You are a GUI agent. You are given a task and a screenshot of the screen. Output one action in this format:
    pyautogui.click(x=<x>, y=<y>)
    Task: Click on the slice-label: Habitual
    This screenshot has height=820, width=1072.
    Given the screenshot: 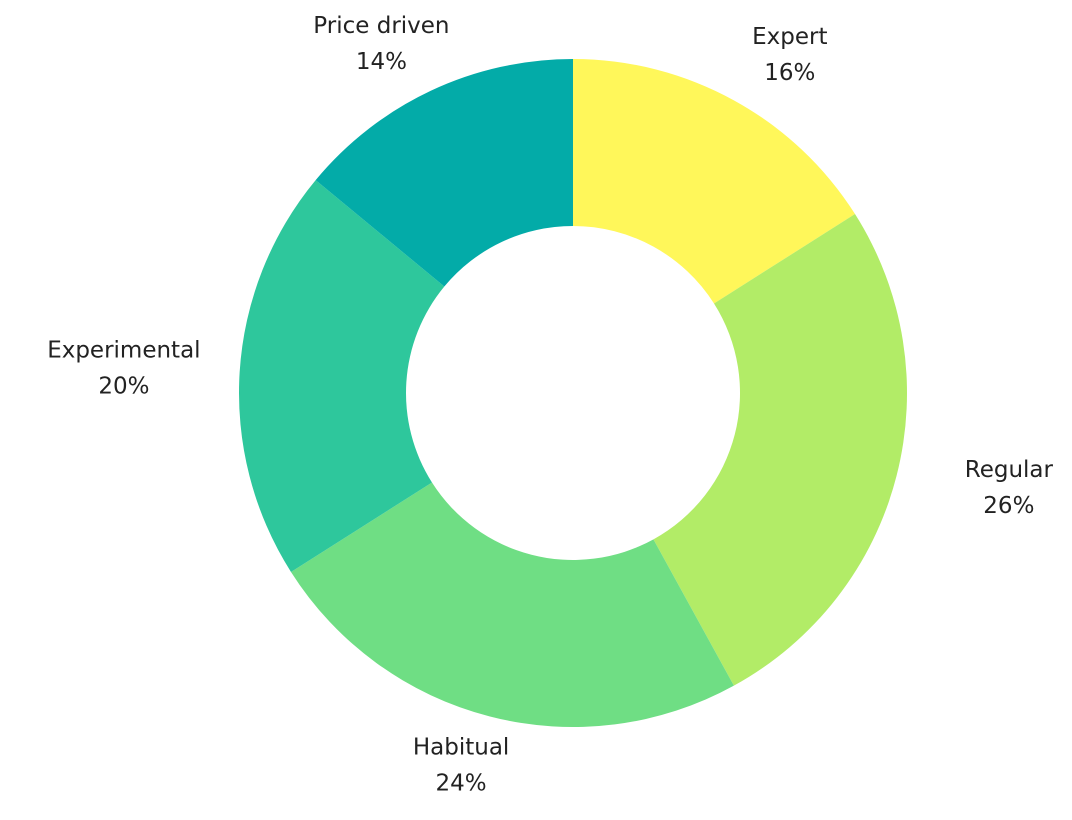 What is the action you would take?
    pyautogui.click(x=461, y=747)
    